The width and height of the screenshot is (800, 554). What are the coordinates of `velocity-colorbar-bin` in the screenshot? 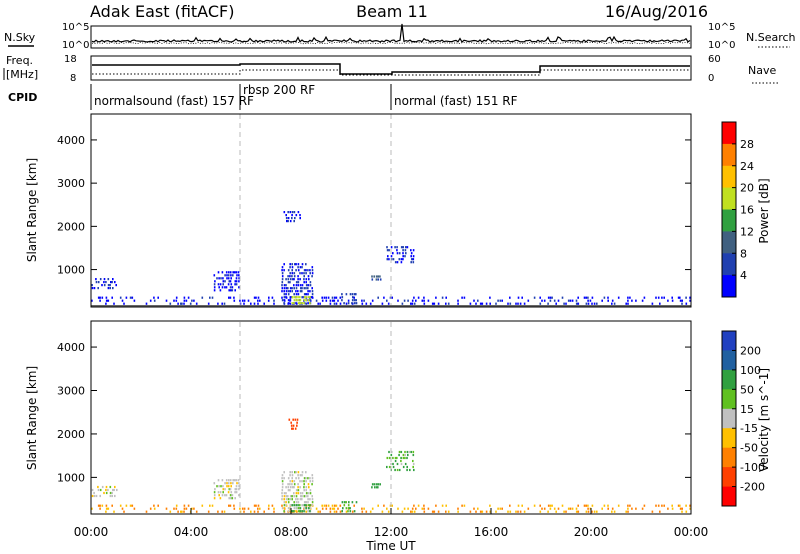 It's located at (729, 477).